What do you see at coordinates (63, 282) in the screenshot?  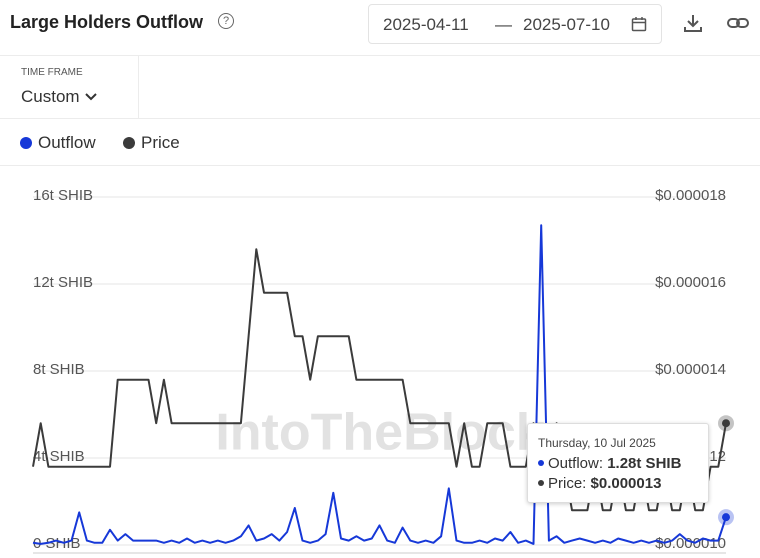 I see `y-tick-label: 12t SHIB` at bounding box center [63, 282].